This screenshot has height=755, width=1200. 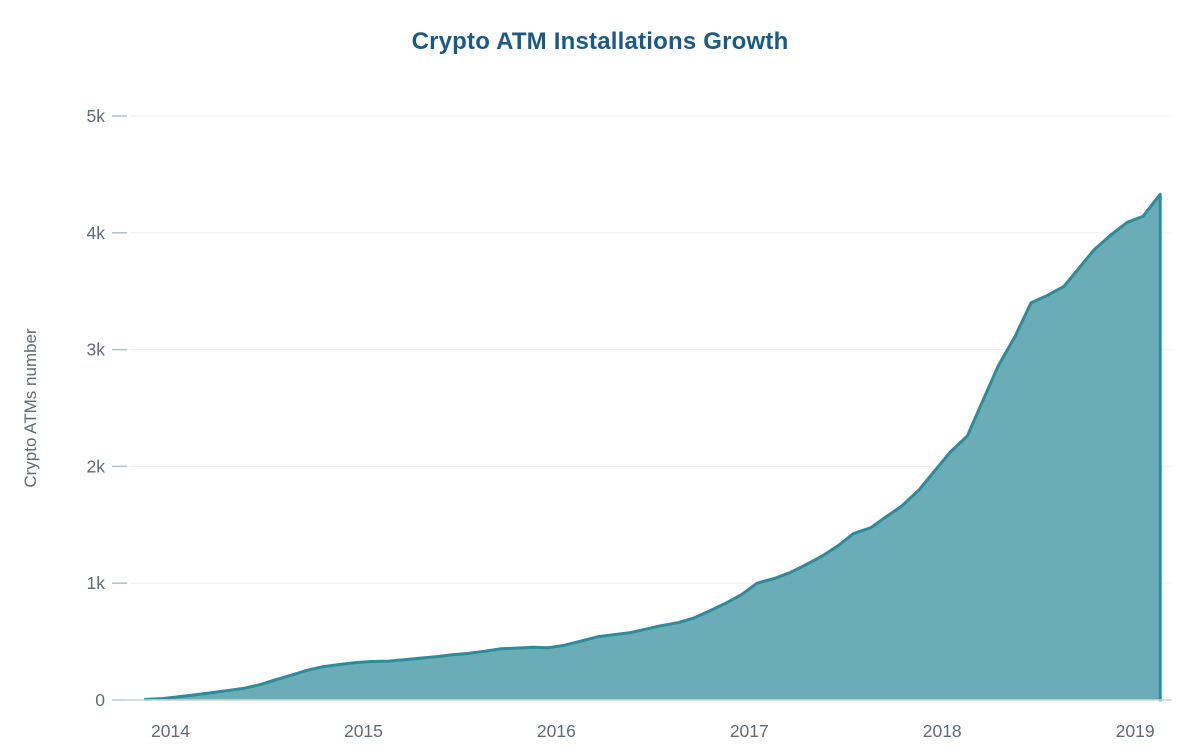 I want to click on x-tick-label: 2015, so click(x=363, y=731).